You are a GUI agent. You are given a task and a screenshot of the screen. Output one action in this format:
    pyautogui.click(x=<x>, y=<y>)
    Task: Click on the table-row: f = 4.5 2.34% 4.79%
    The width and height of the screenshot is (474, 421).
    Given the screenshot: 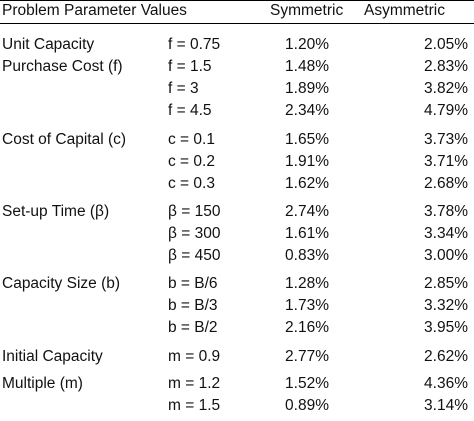 What is the action you would take?
    pyautogui.click(x=237, y=111)
    